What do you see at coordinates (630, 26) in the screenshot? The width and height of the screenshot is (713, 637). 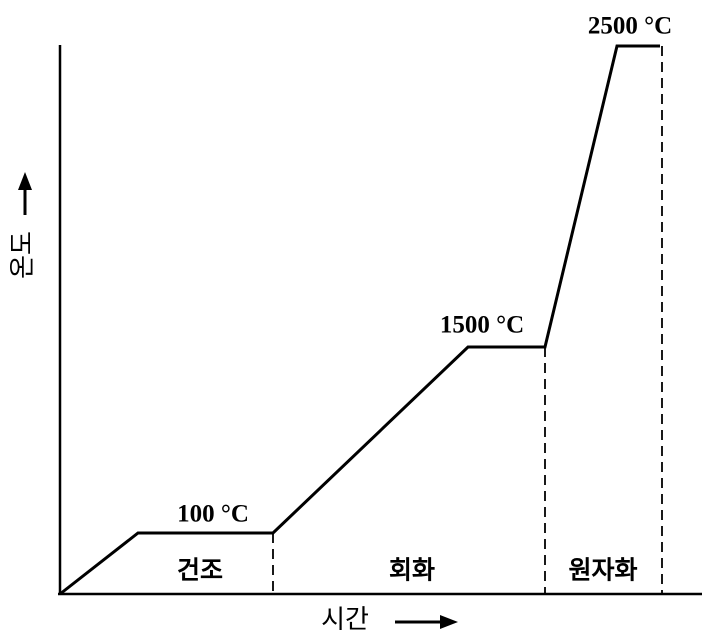 I see `temperature-label: 2500 °C` at bounding box center [630, 26].